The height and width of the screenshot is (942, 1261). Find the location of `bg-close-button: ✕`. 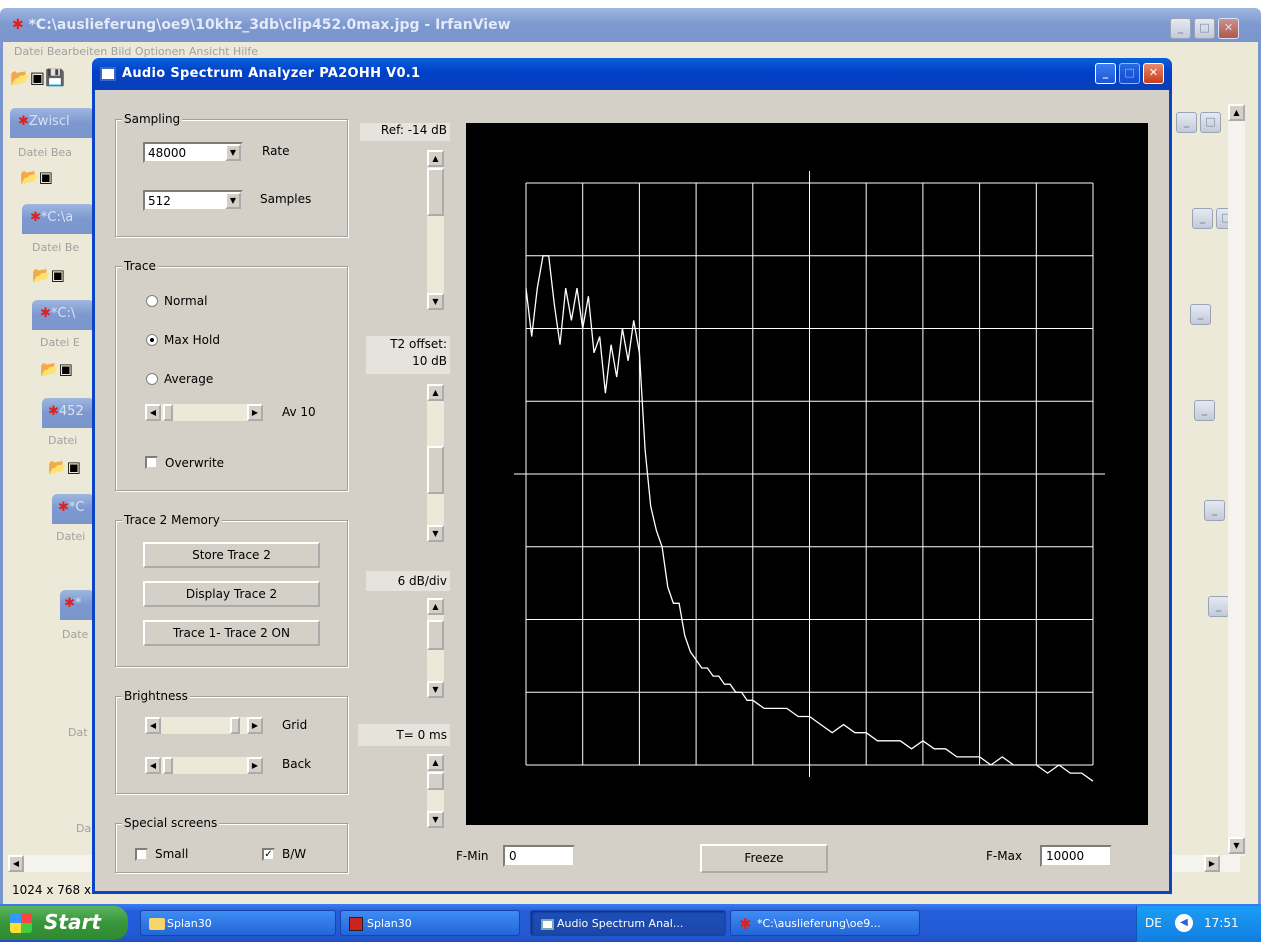

bg-close-button: ✕ is located at coordinates (1228, 28).